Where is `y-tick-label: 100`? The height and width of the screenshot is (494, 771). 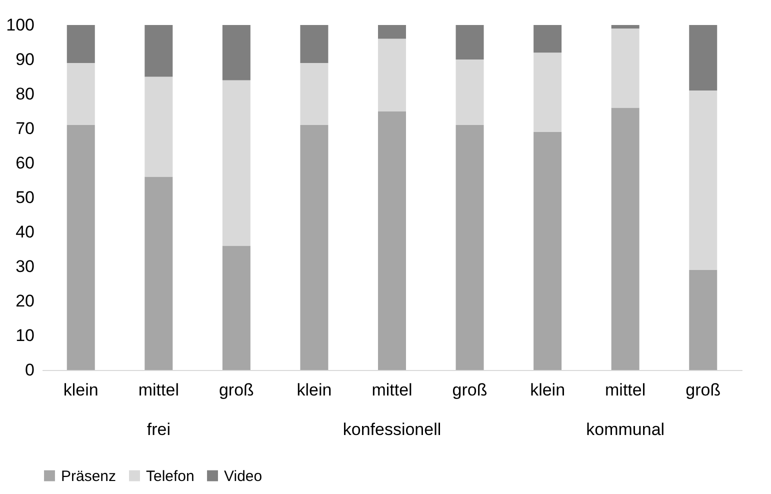
y-tick-label: 100 is located at coordinates (20, 25).